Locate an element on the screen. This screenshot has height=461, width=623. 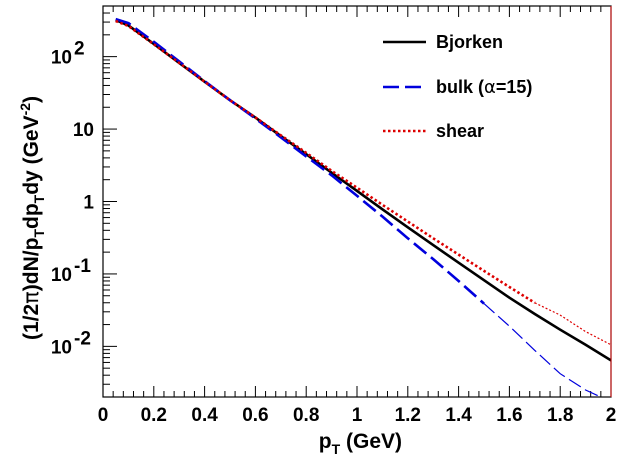
x-tick-label: 0.4 is located at coordinates (204, 415).